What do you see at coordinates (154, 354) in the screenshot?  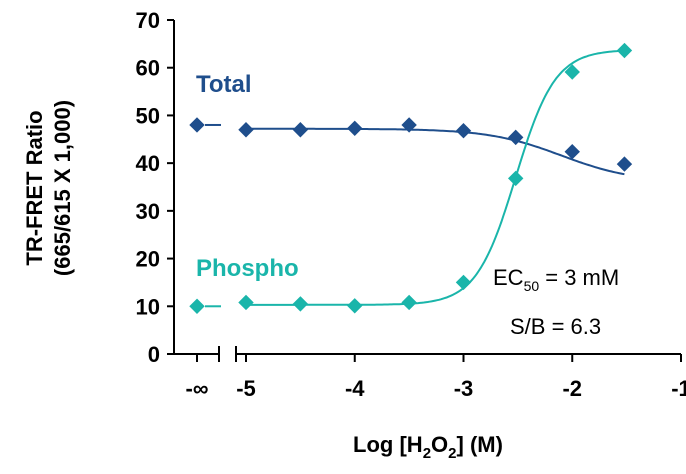 I see `y-tick-label: 0` at bounding box center [154, 354].